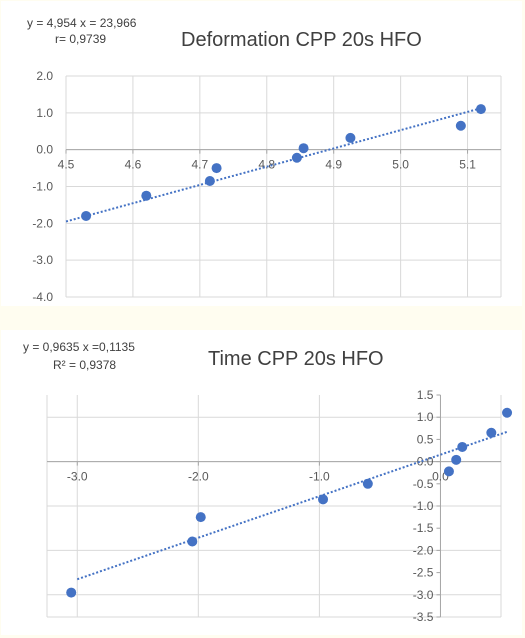  Describe the element at coordinates (198, 477) in the screenshot. I see `x-tick-label: -2.0` at that location.